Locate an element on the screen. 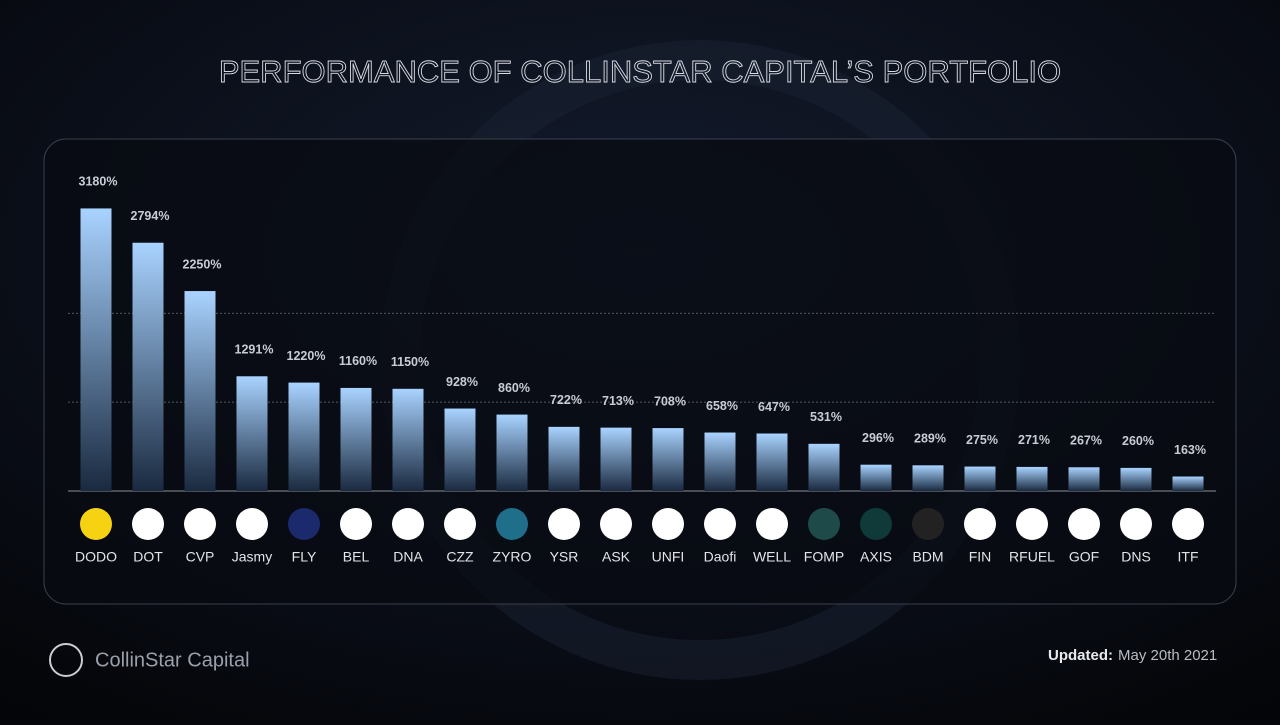  value-label: 647% is located at coordinates (774, 407).